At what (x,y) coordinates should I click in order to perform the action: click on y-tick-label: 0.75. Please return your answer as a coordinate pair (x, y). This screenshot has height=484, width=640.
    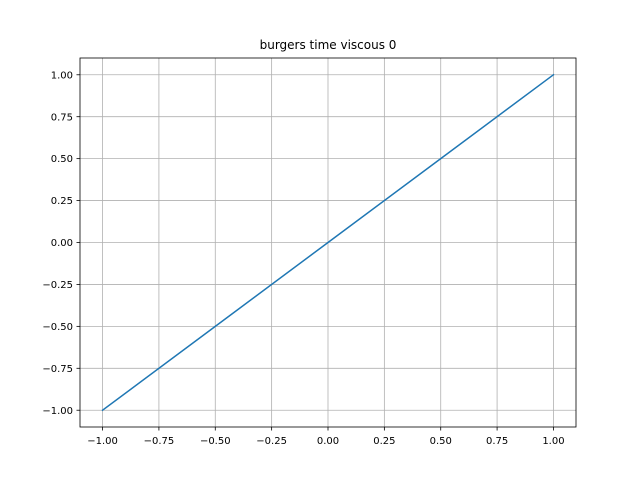
    Looking at the image, I should click on (62, 117).